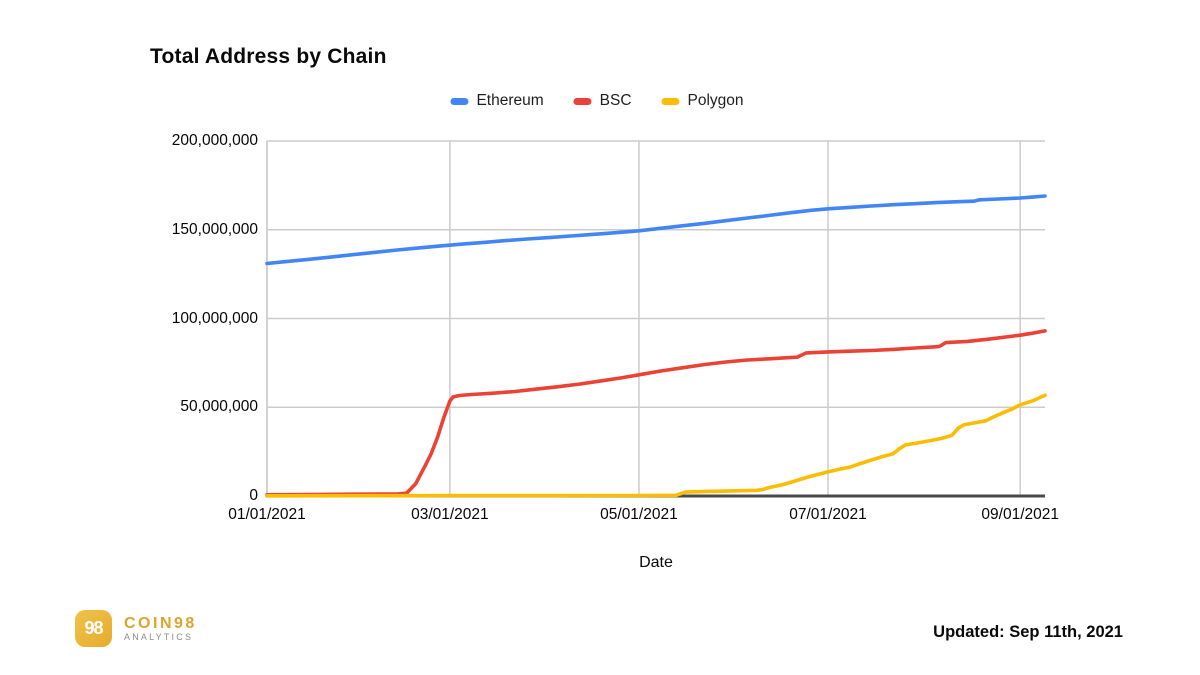 The height and width of the screenshot is (675, 1200). What do you see at coordinates (670, 101) in the screenshot?
I see `polygon-swatch-icon` at bounding box center [670, 101].